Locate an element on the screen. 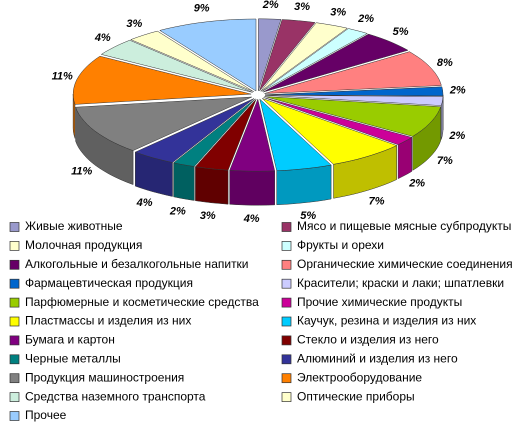 The height and width of the screenshot is (424, 519). legend-label: Оптические приборы is located at coordinates (356, 396).